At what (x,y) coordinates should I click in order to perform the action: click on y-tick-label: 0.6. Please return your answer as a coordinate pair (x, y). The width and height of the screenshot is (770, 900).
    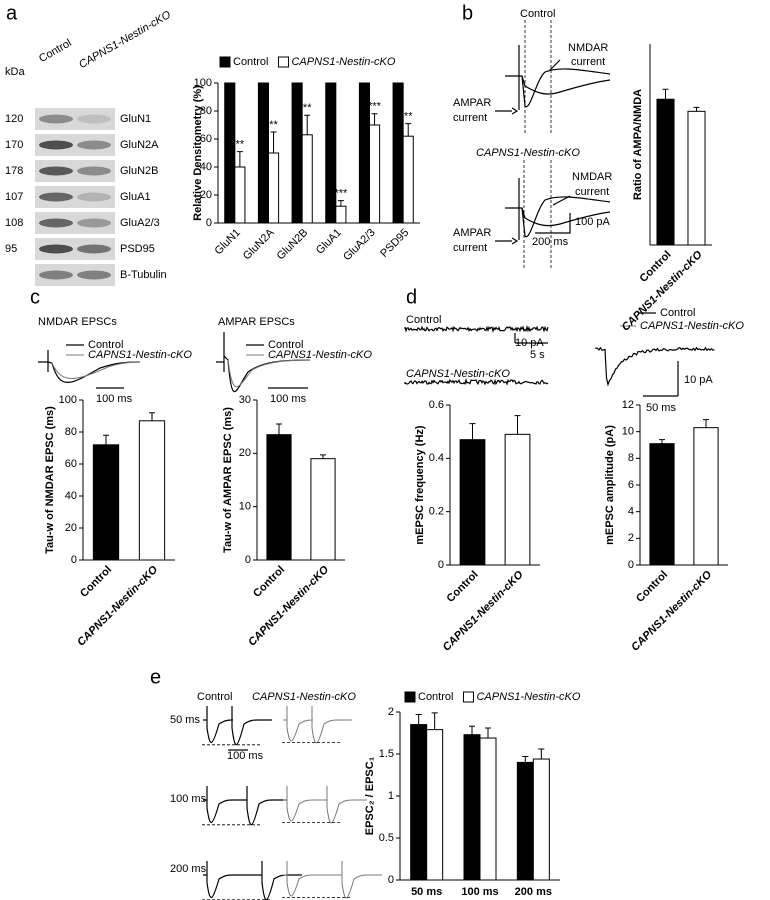
    Looking at the image, I should click on (436, 405).